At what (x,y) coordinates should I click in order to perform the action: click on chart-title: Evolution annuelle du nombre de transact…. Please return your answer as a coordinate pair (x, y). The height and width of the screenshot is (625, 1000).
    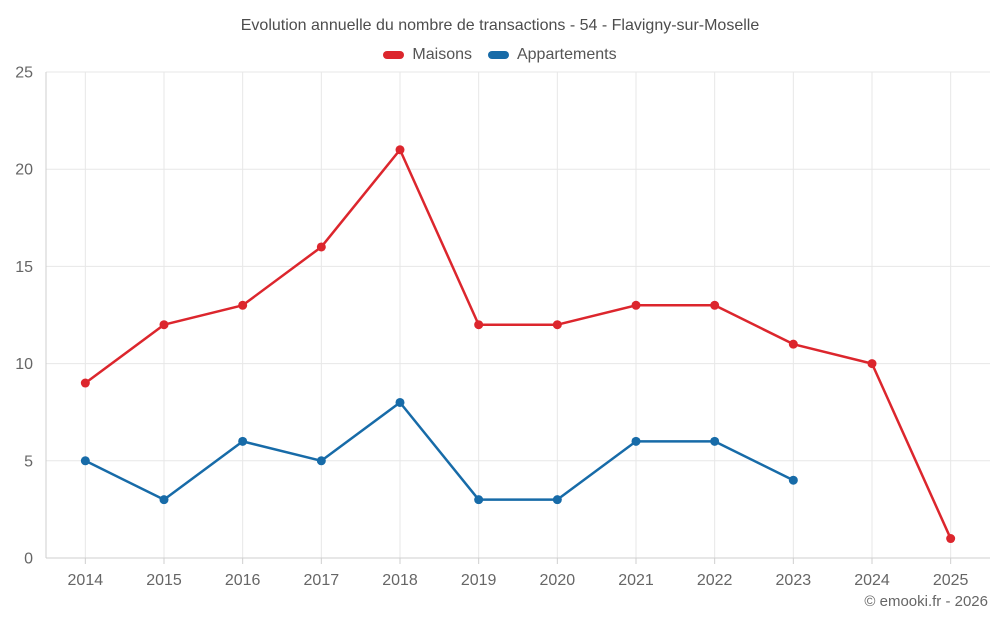
    Looking at the image, I should click on (500, 25).